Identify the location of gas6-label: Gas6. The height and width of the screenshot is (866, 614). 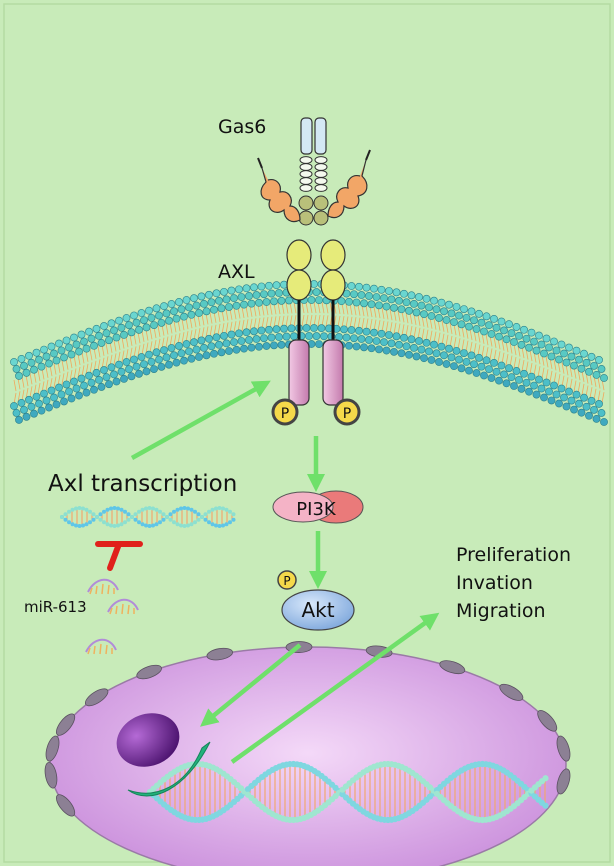
(242, 127).